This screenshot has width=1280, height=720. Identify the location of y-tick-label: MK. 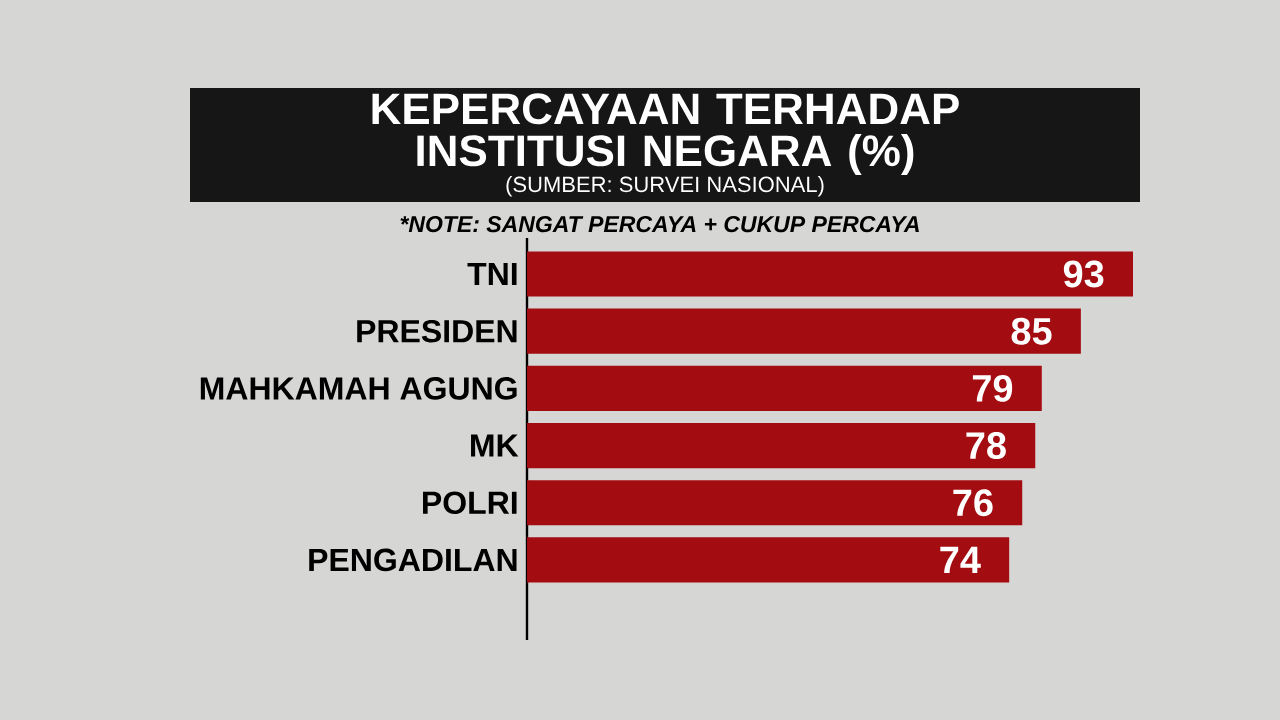
(495, 445).